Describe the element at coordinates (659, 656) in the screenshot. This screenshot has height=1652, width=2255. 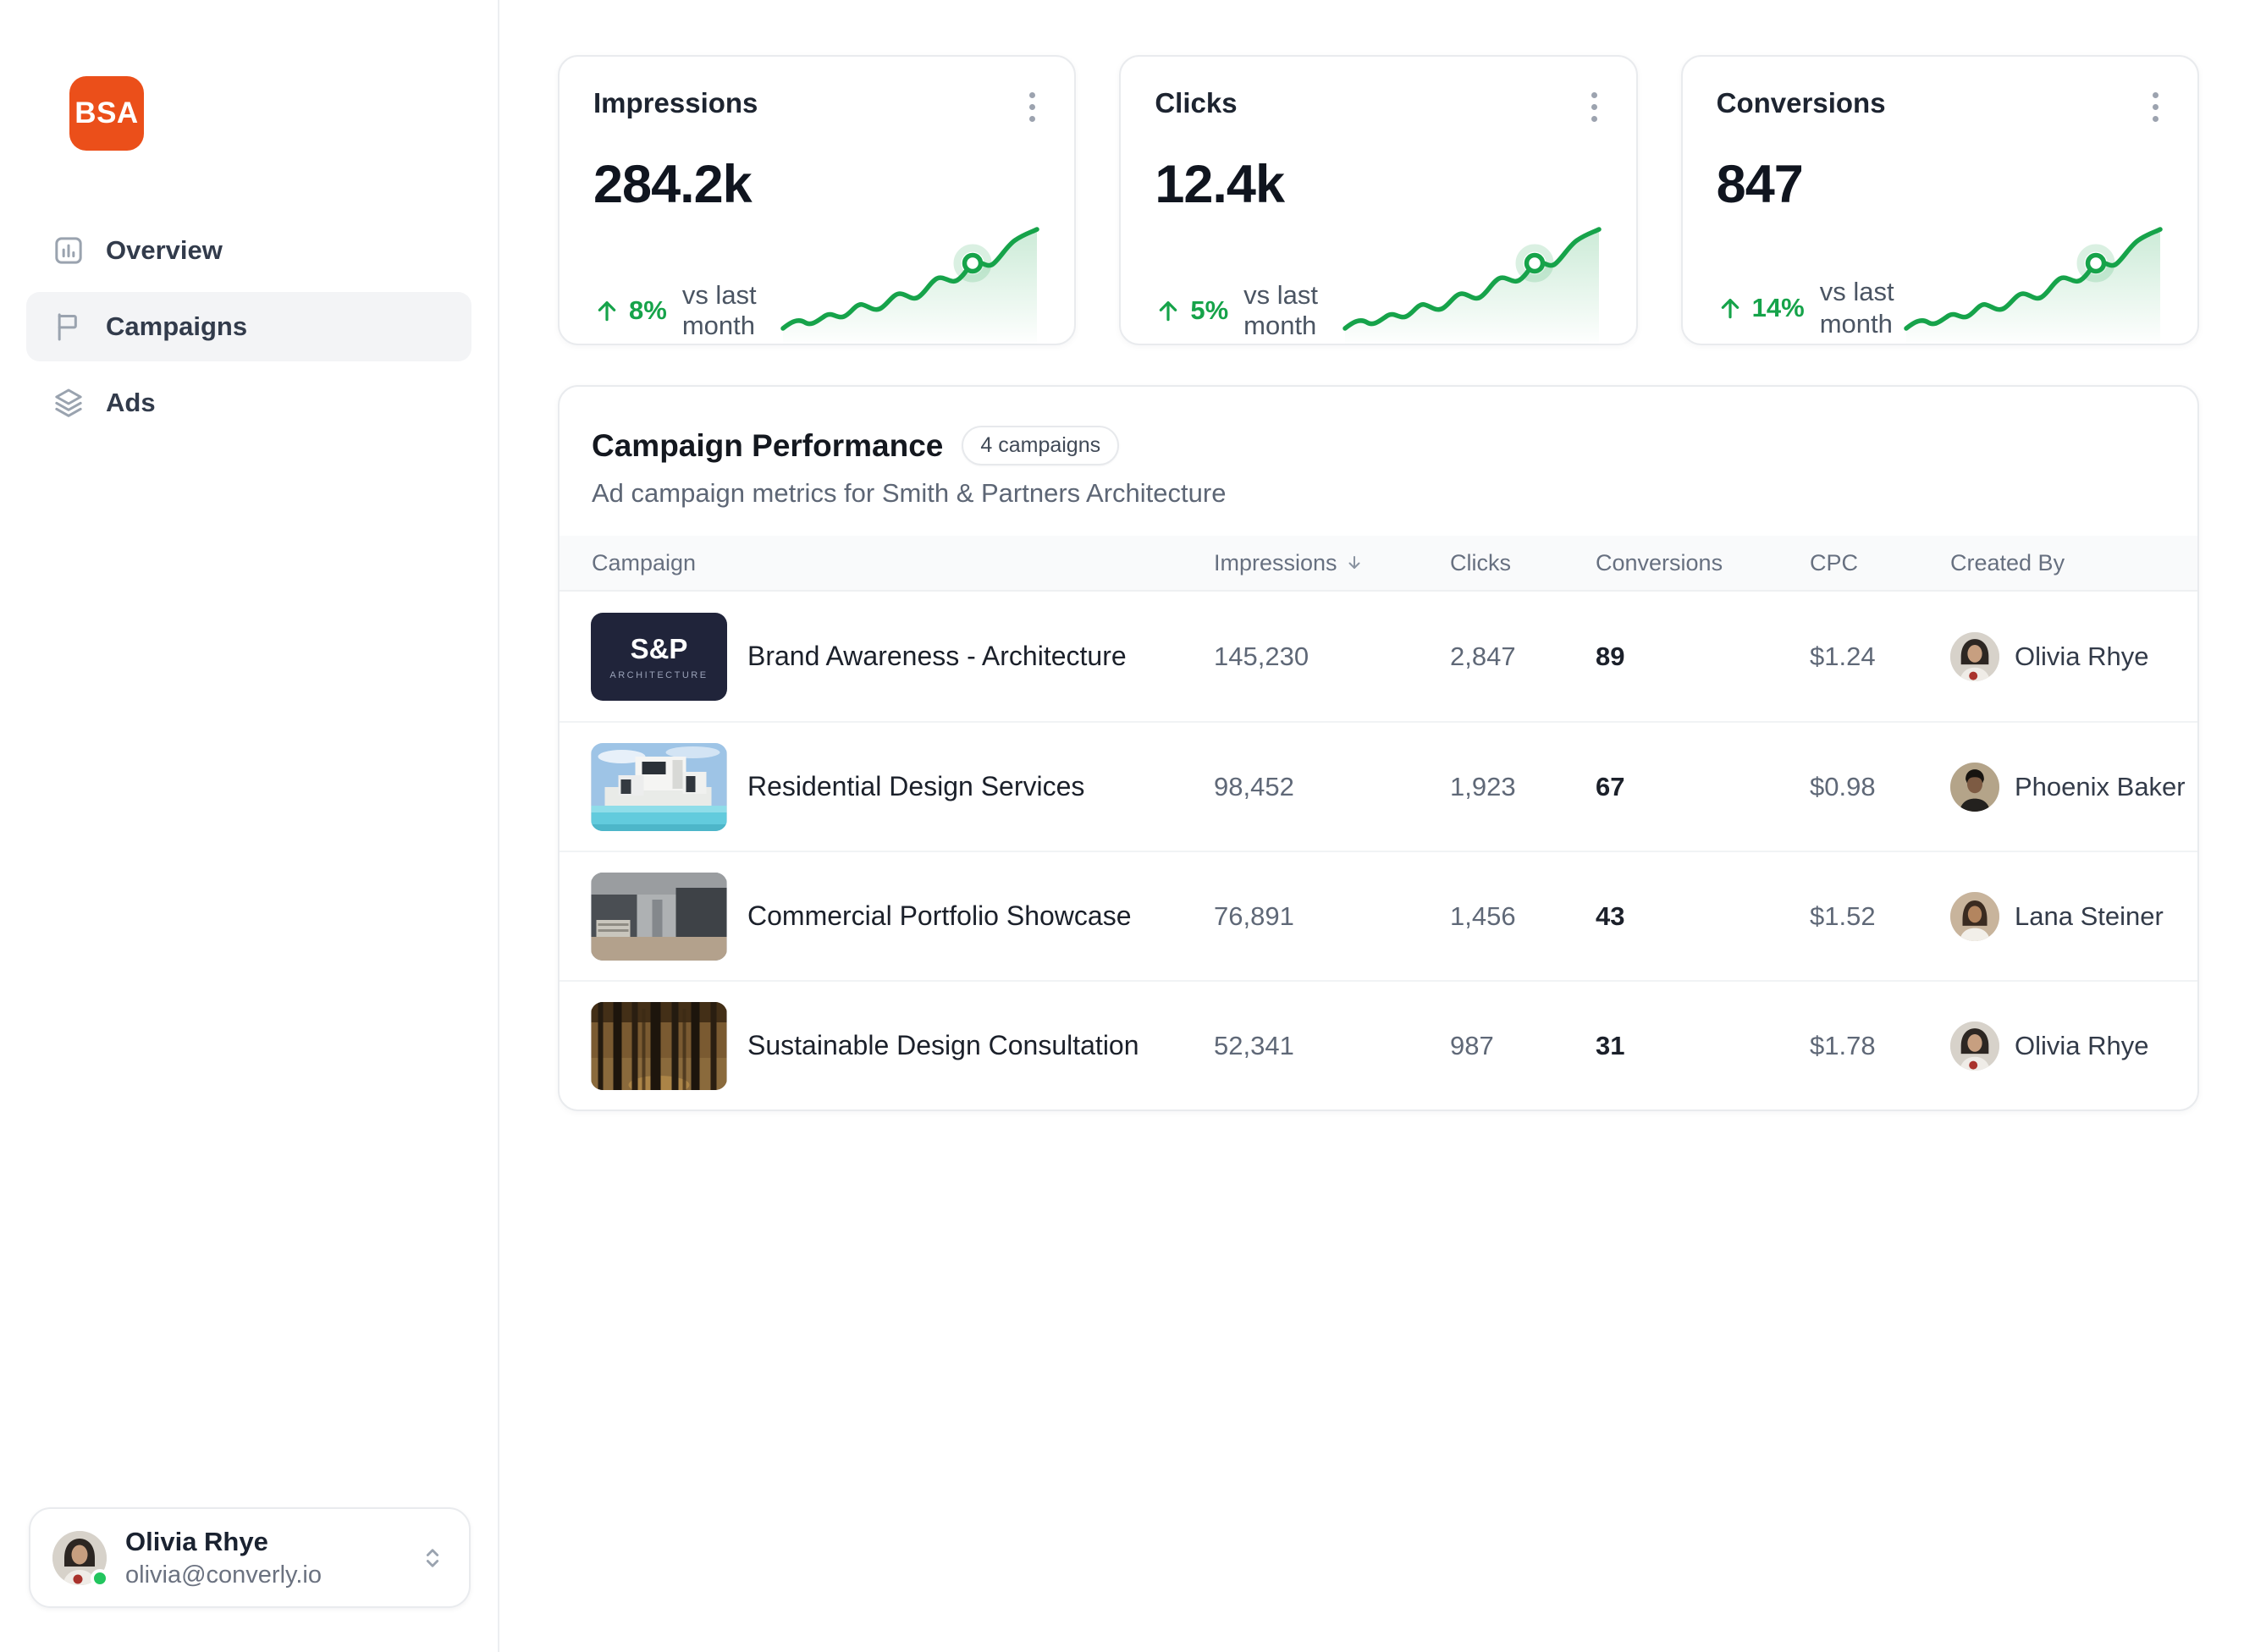
I see `campaign-thumbnail-sp-logo: S&P ARCHITECTURE` at that location.